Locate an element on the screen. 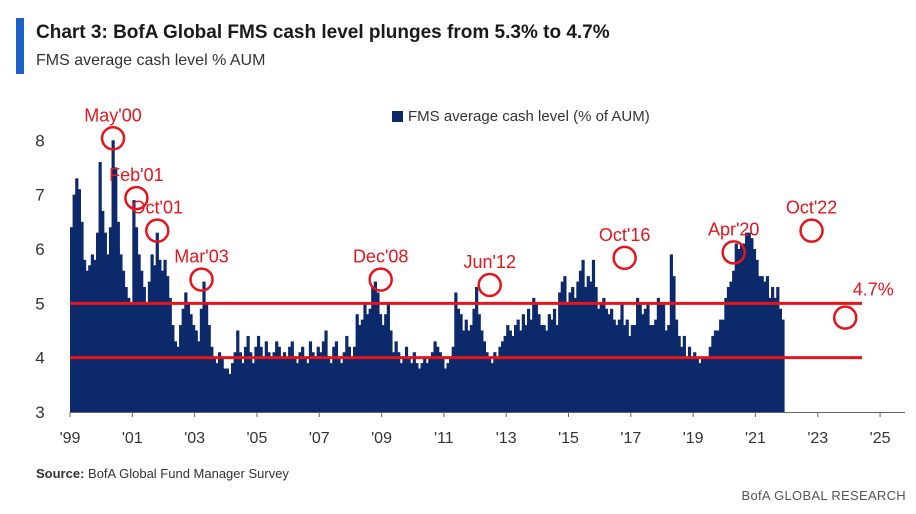 Image resolution: width=916 pixels, height=514 pixels. annotation-circle is located at coordinates (113, 138).